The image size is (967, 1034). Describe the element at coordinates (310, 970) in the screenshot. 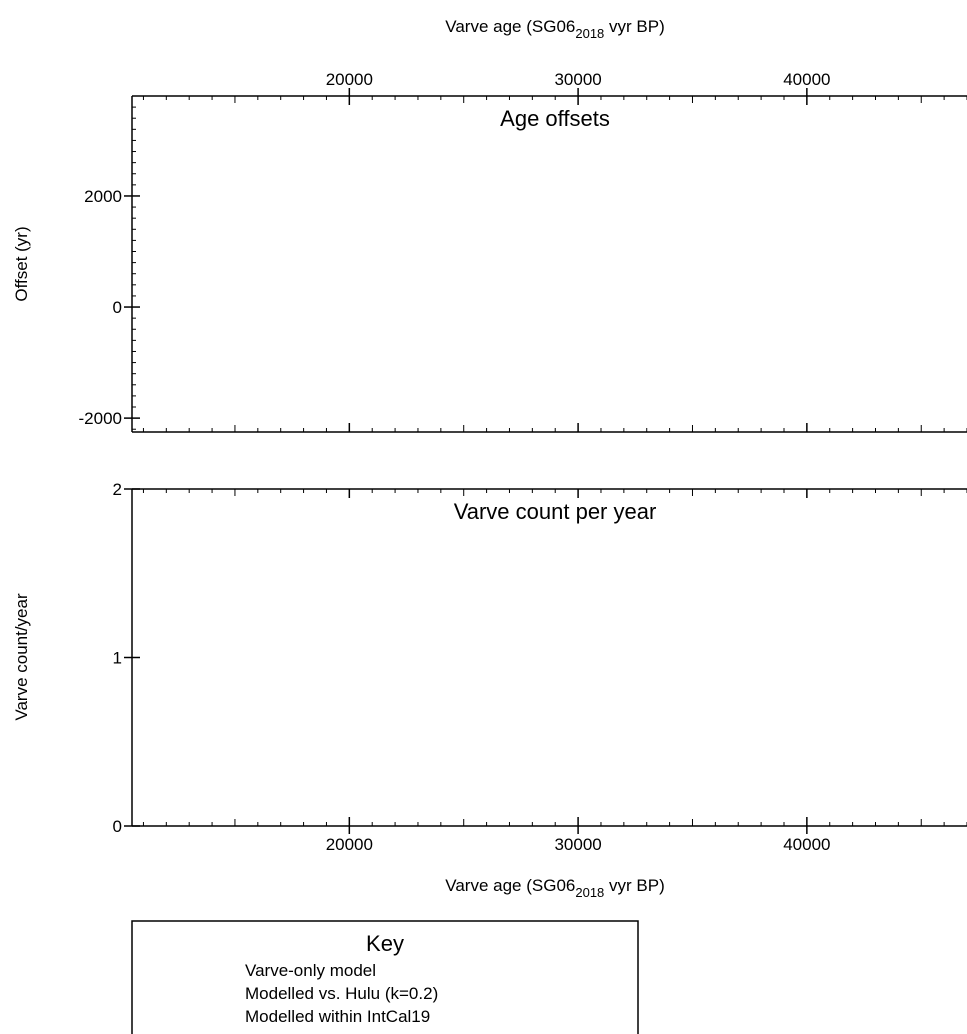

I see `legend-item-varve-only: Varve-only model` at that location.